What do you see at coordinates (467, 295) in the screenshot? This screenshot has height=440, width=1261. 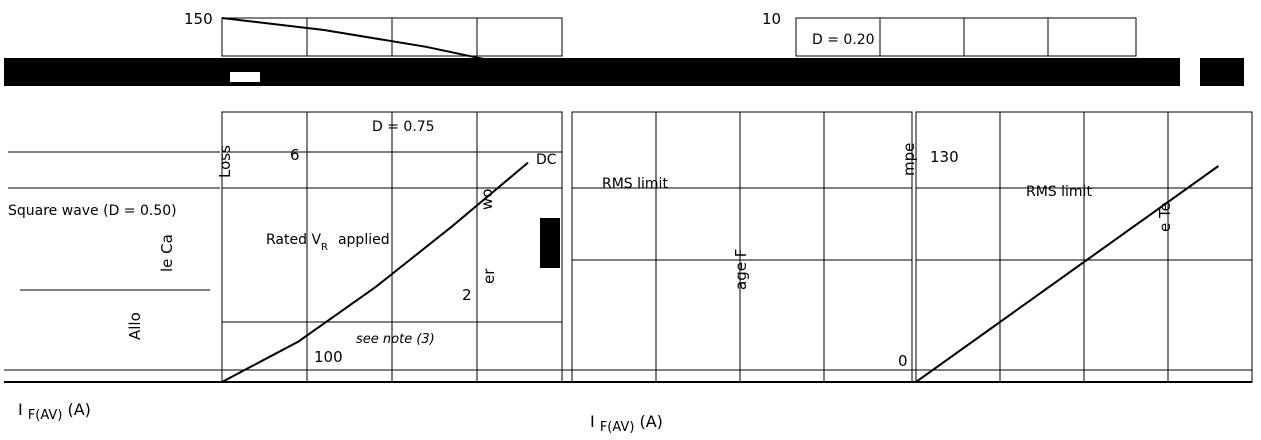 I see `y-tick-label: 2` at bounding box center [467, 295].